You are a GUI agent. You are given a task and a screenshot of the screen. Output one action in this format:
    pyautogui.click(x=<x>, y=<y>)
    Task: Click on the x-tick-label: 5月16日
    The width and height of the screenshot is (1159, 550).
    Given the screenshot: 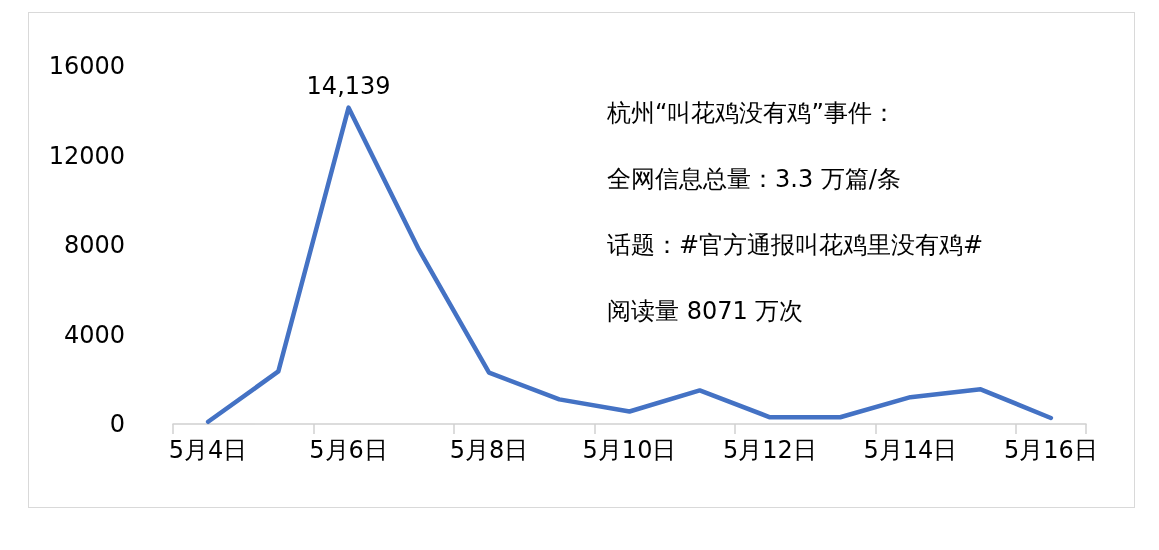 What is the action you would take?
    pyautogui.click(x=1050, y=450)
    